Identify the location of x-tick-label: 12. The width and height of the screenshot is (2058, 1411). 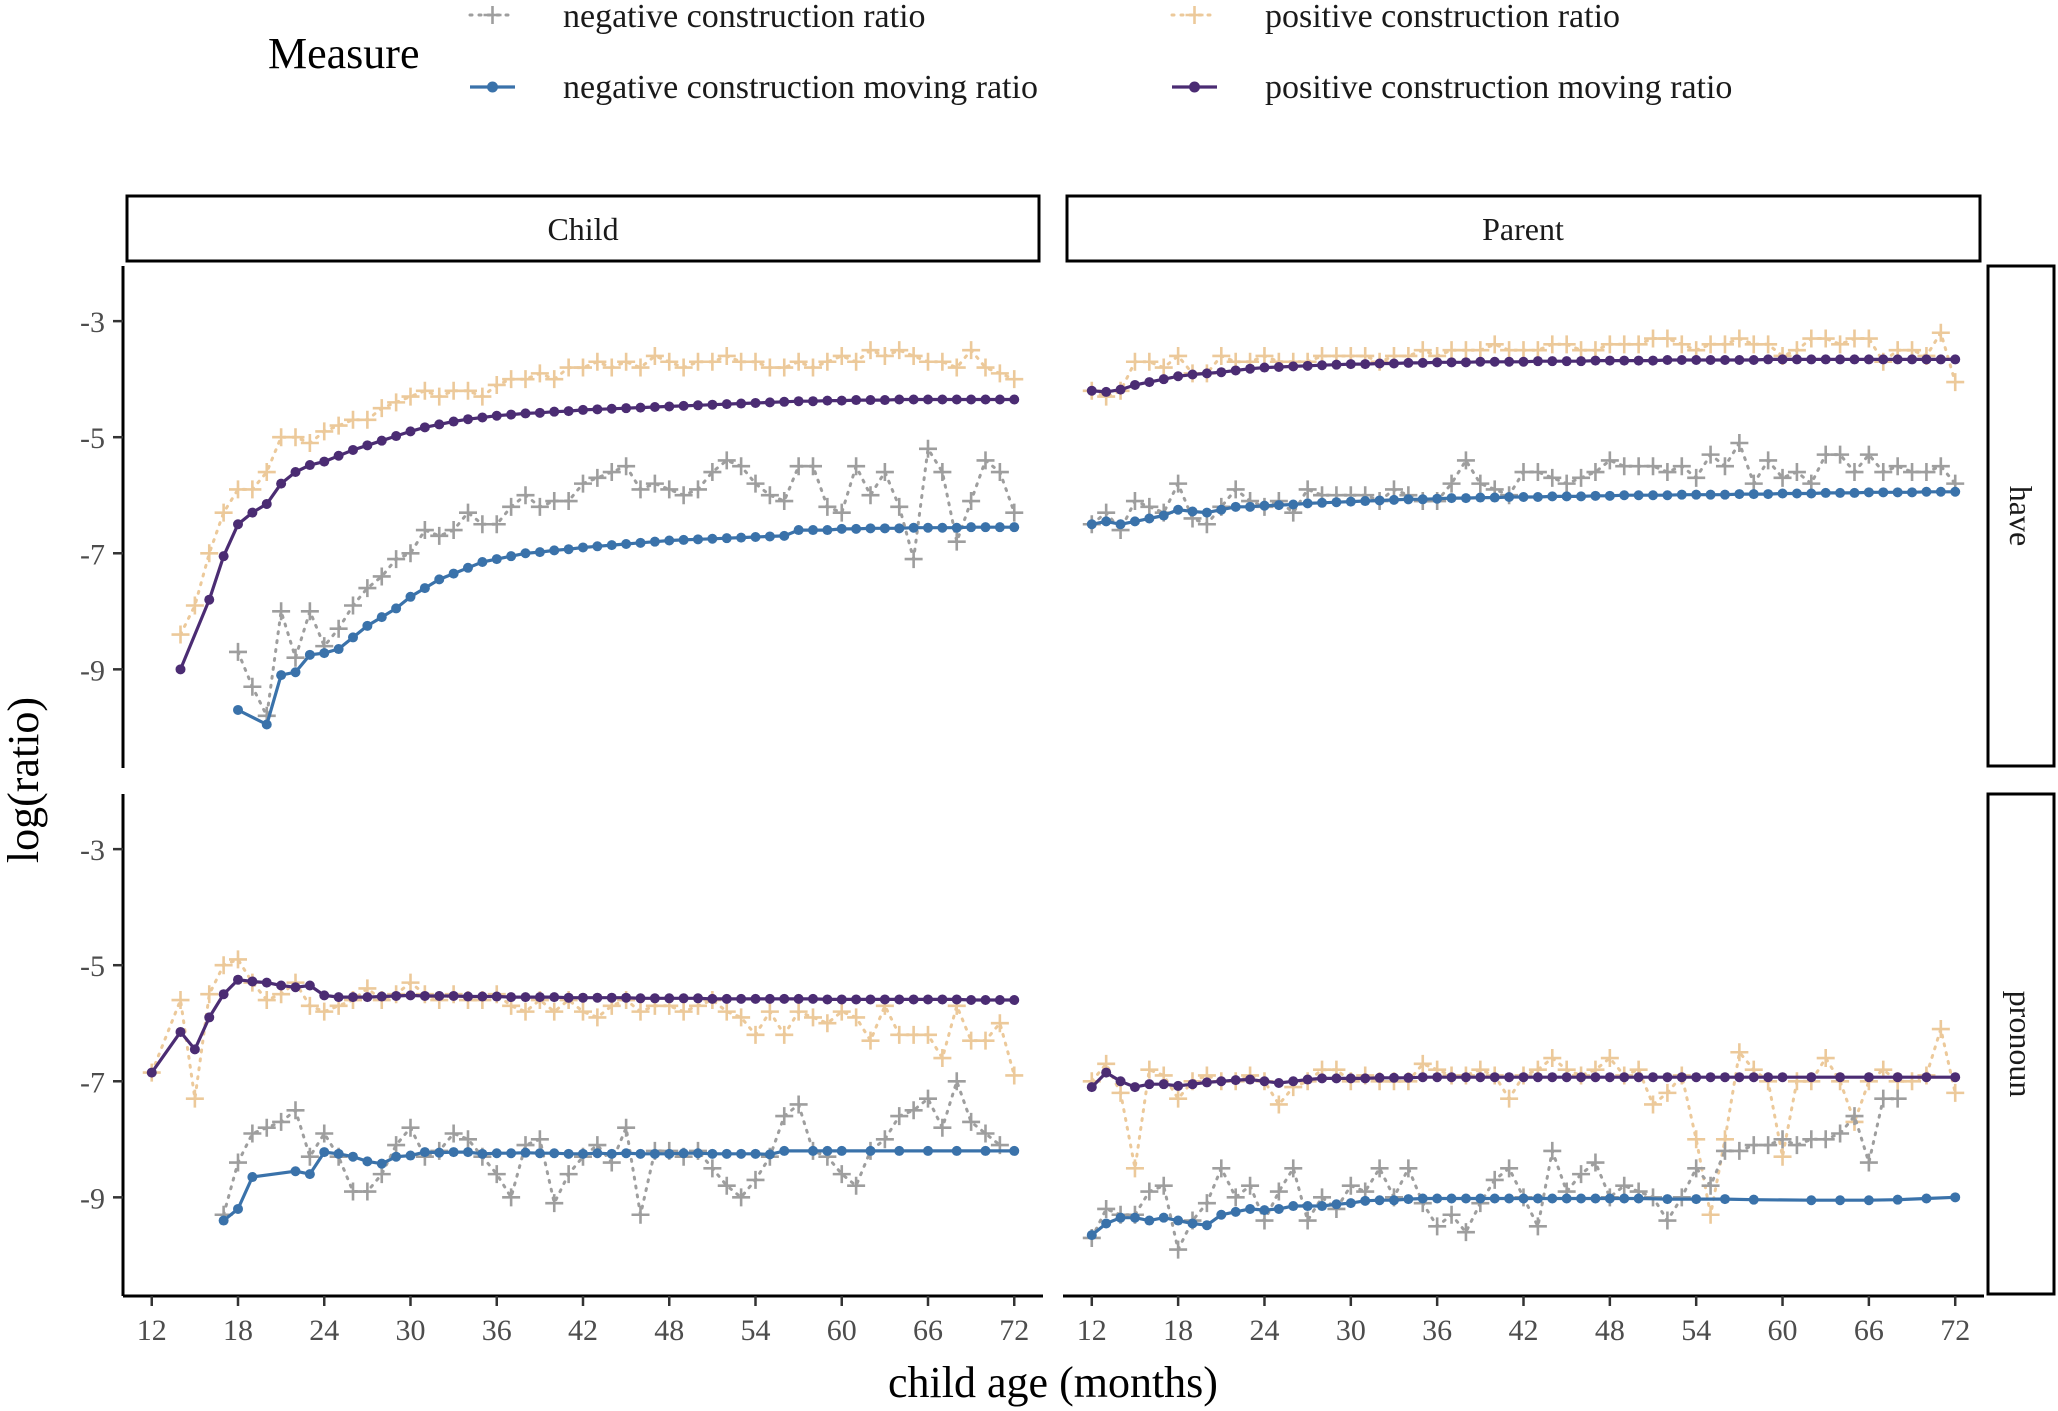
(152, 1330).